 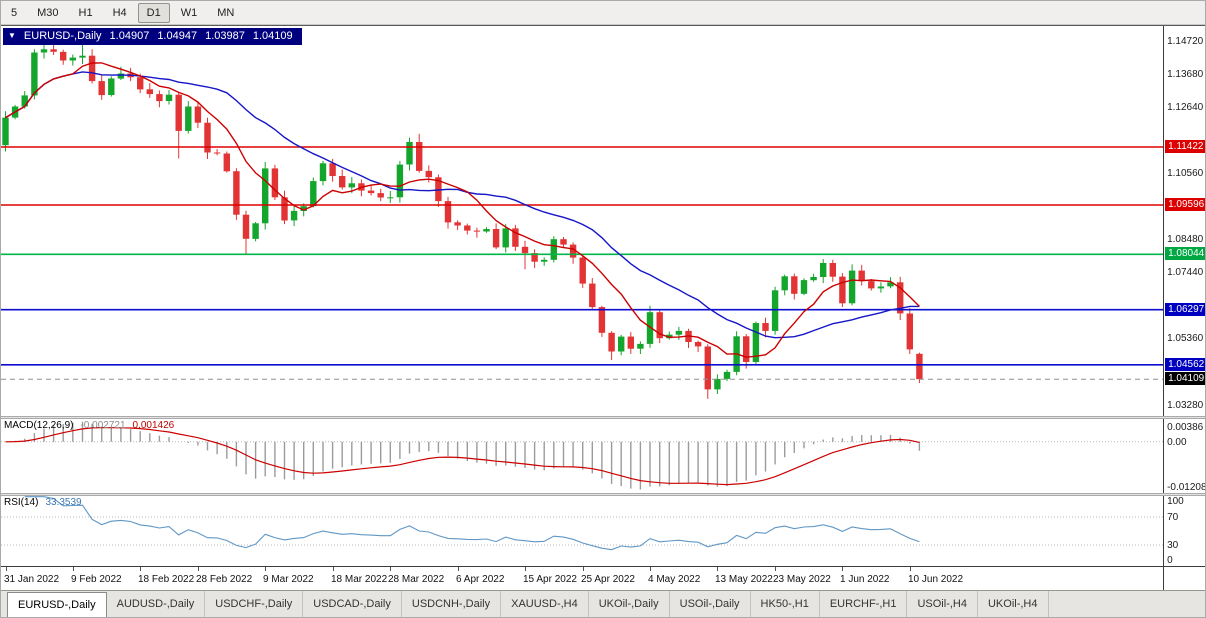 I want to click on date-axis-label: 13 May 2022, so click(x=744, y=579).